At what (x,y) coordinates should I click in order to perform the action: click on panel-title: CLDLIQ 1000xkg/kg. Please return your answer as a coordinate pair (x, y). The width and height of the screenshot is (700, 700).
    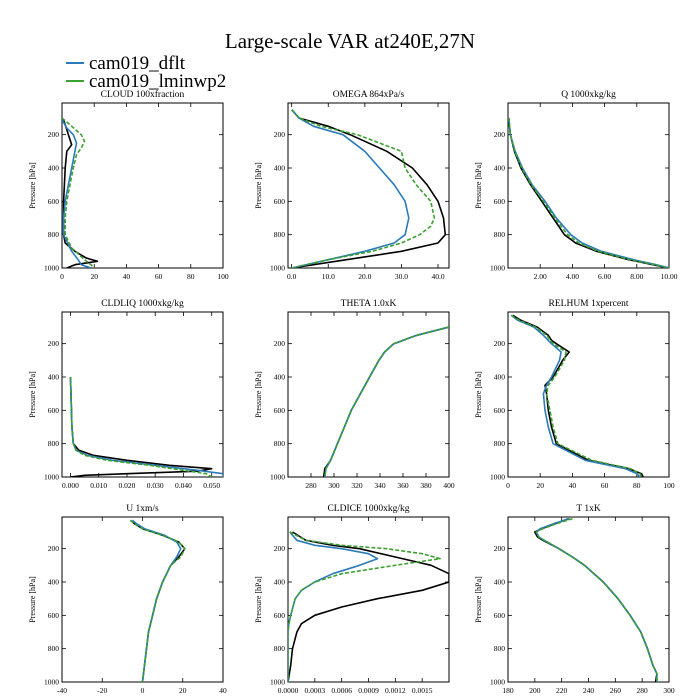
    Looking at the image, I should click on (142, 304).